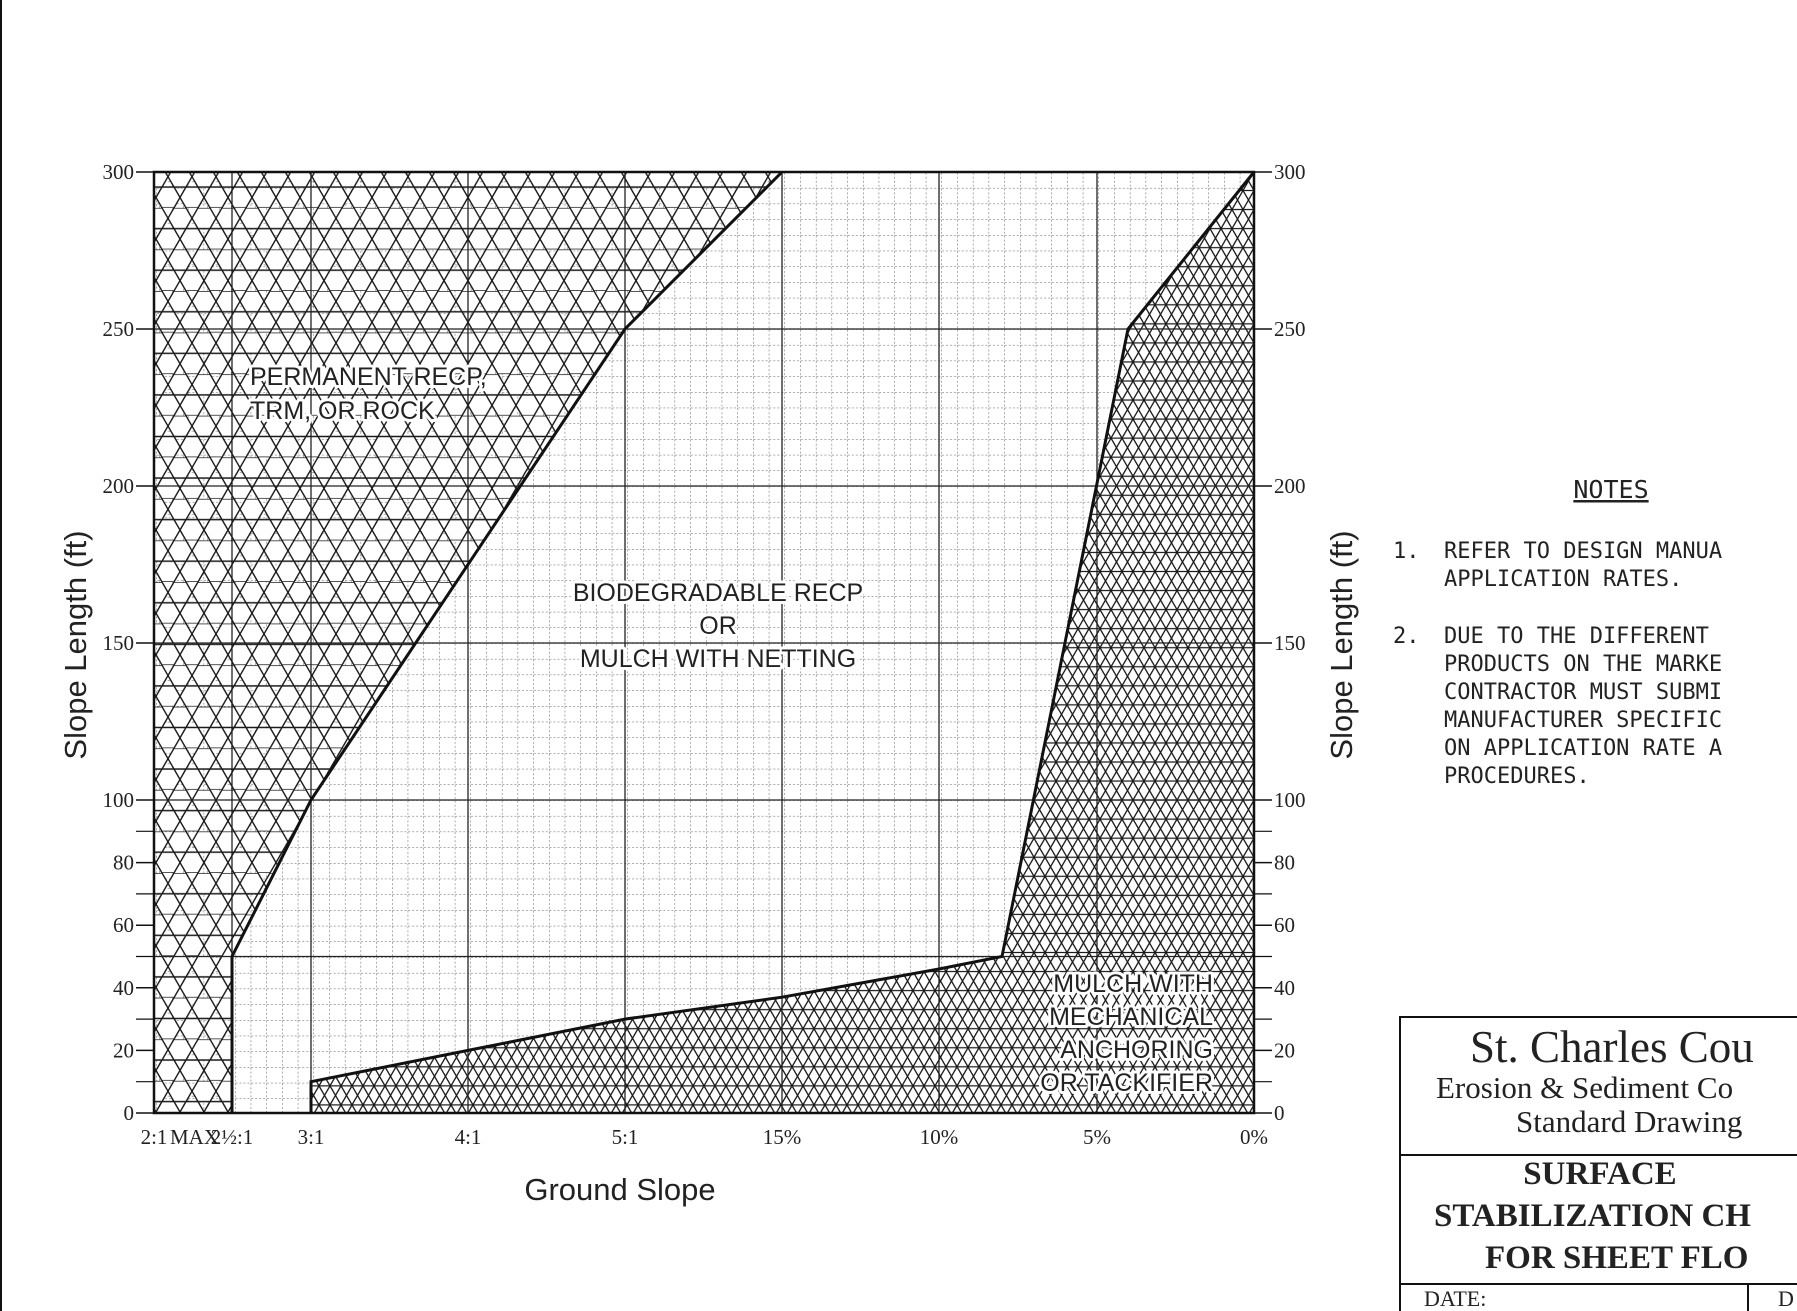 The width and height of the screenshot is (1797, 1311). What do you see at coordinates (1786, 1298) in the screenshot?
I see `drawn-by-label: D` at bounding box center [1786, 1298].